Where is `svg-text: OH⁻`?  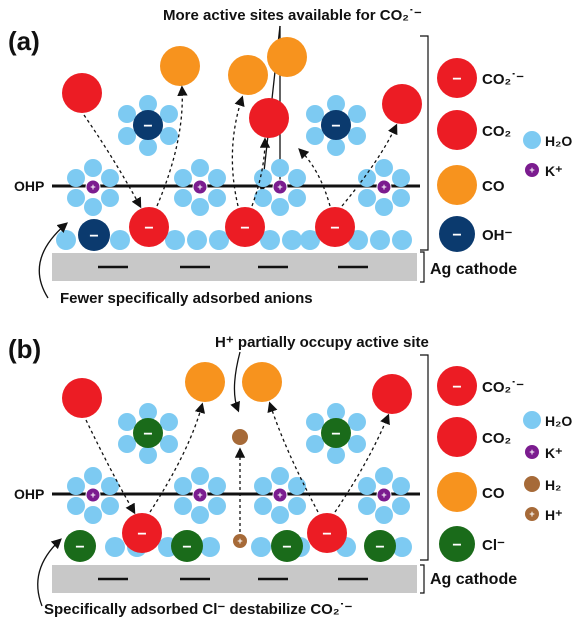 svg-text: OH⁻ is located at coordinates (497, 235).